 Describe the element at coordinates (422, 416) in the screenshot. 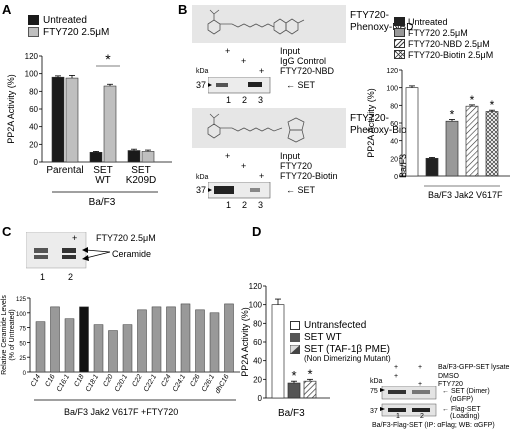

I see `dblot-lane-2: 2` at that location.